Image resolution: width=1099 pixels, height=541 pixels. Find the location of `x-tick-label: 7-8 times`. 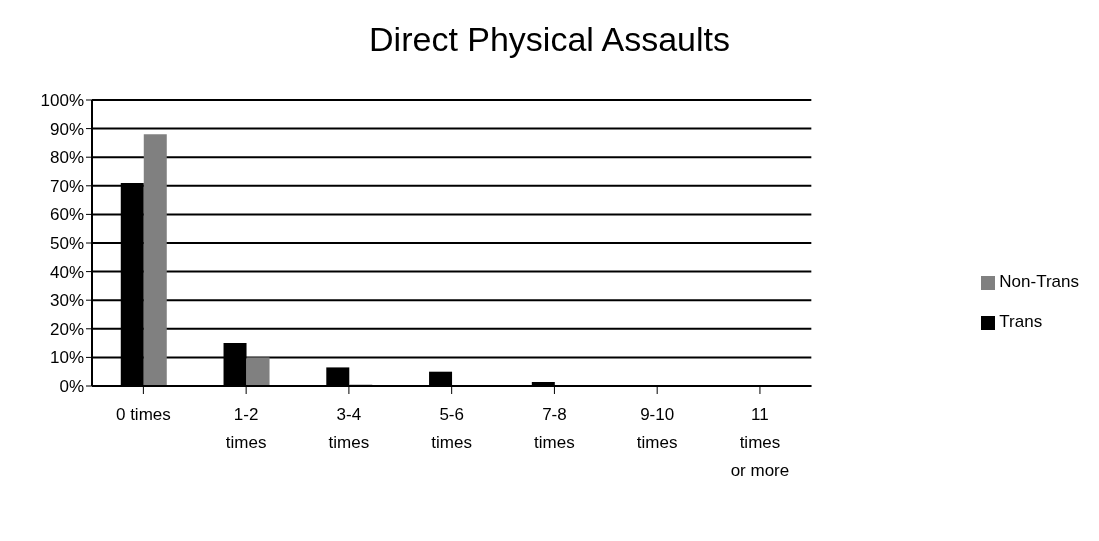

x-tick-label: 7-8 times is located at coordinates (554, 428).